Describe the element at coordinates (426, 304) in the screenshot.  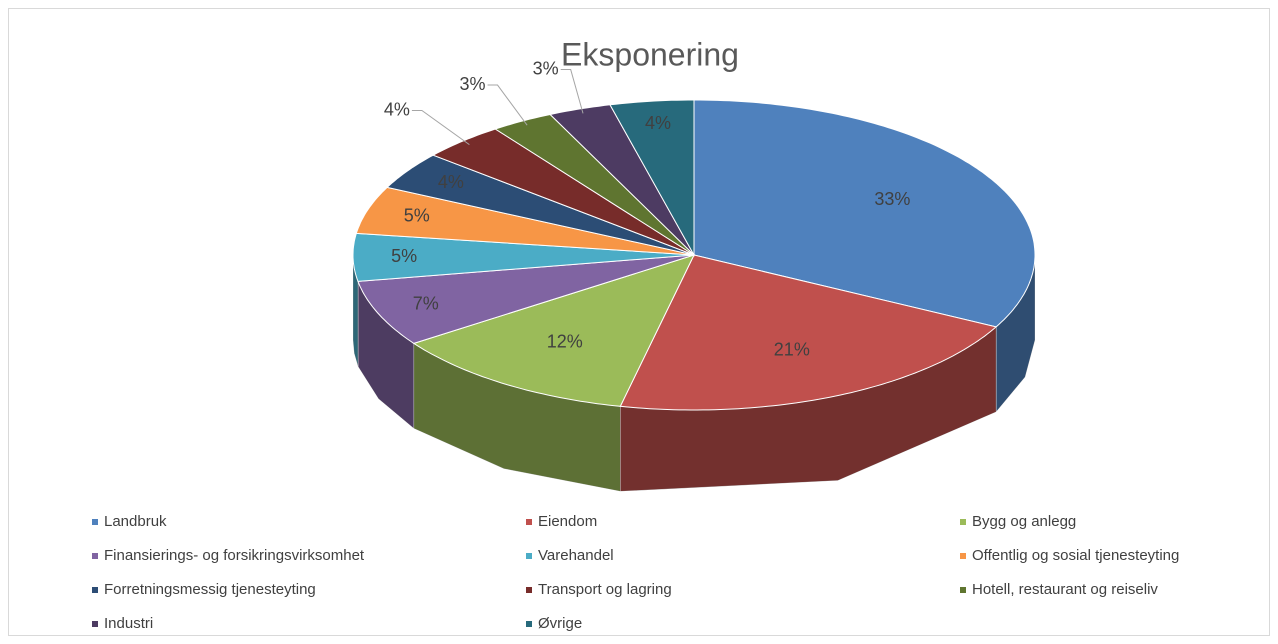
I see `data-label: 7%` at that location.